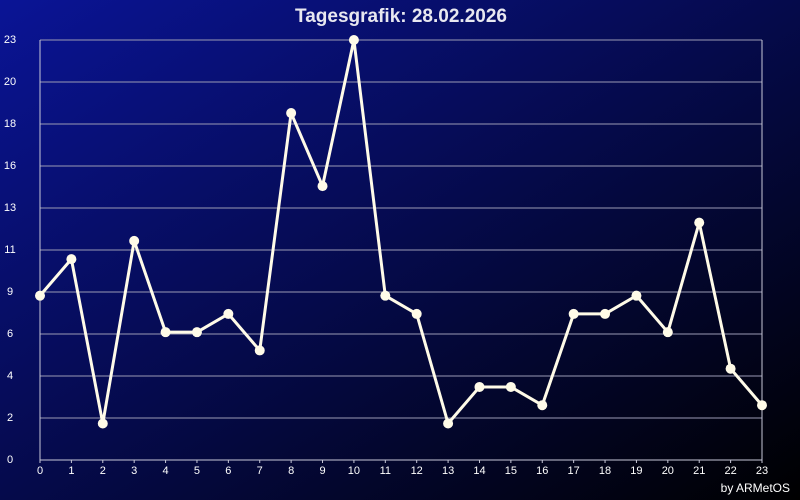  What do you see at coordinates (10, 460) in the screenshot?
I see `y-tick-label: 0` at bounding box center [10, 460].